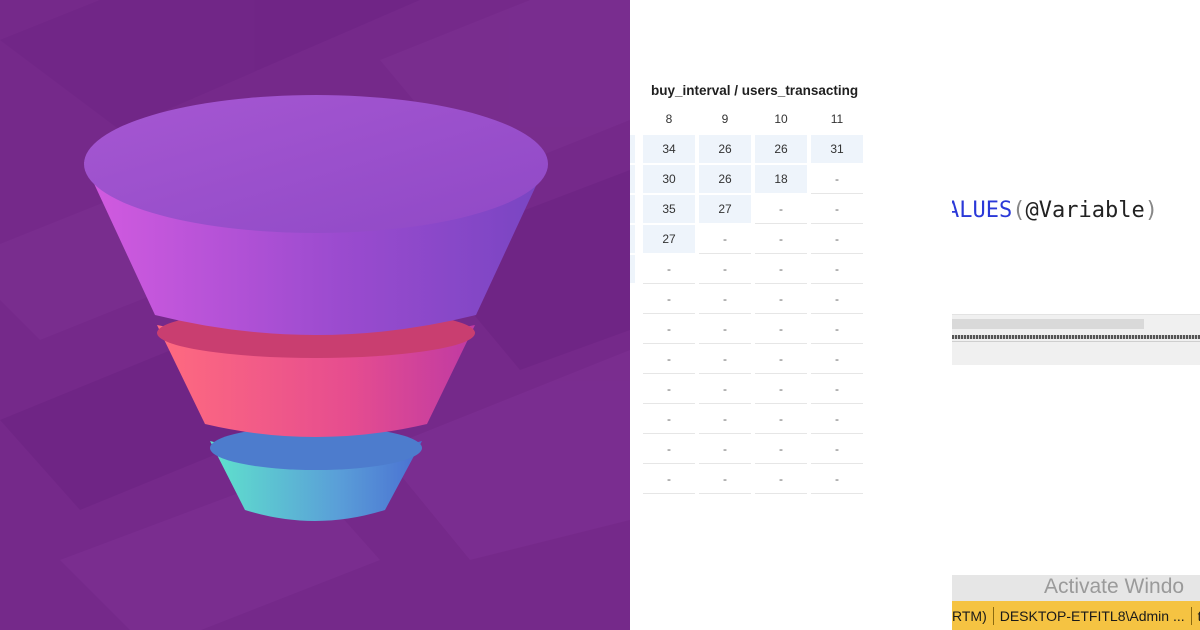 Image resolution: width=1200 pixels, height=630 pixels. What do you see at coordinates (982, 210) in the screenshot?
I see `sql-keyword: ALUES` at bounding box center [982, 210].